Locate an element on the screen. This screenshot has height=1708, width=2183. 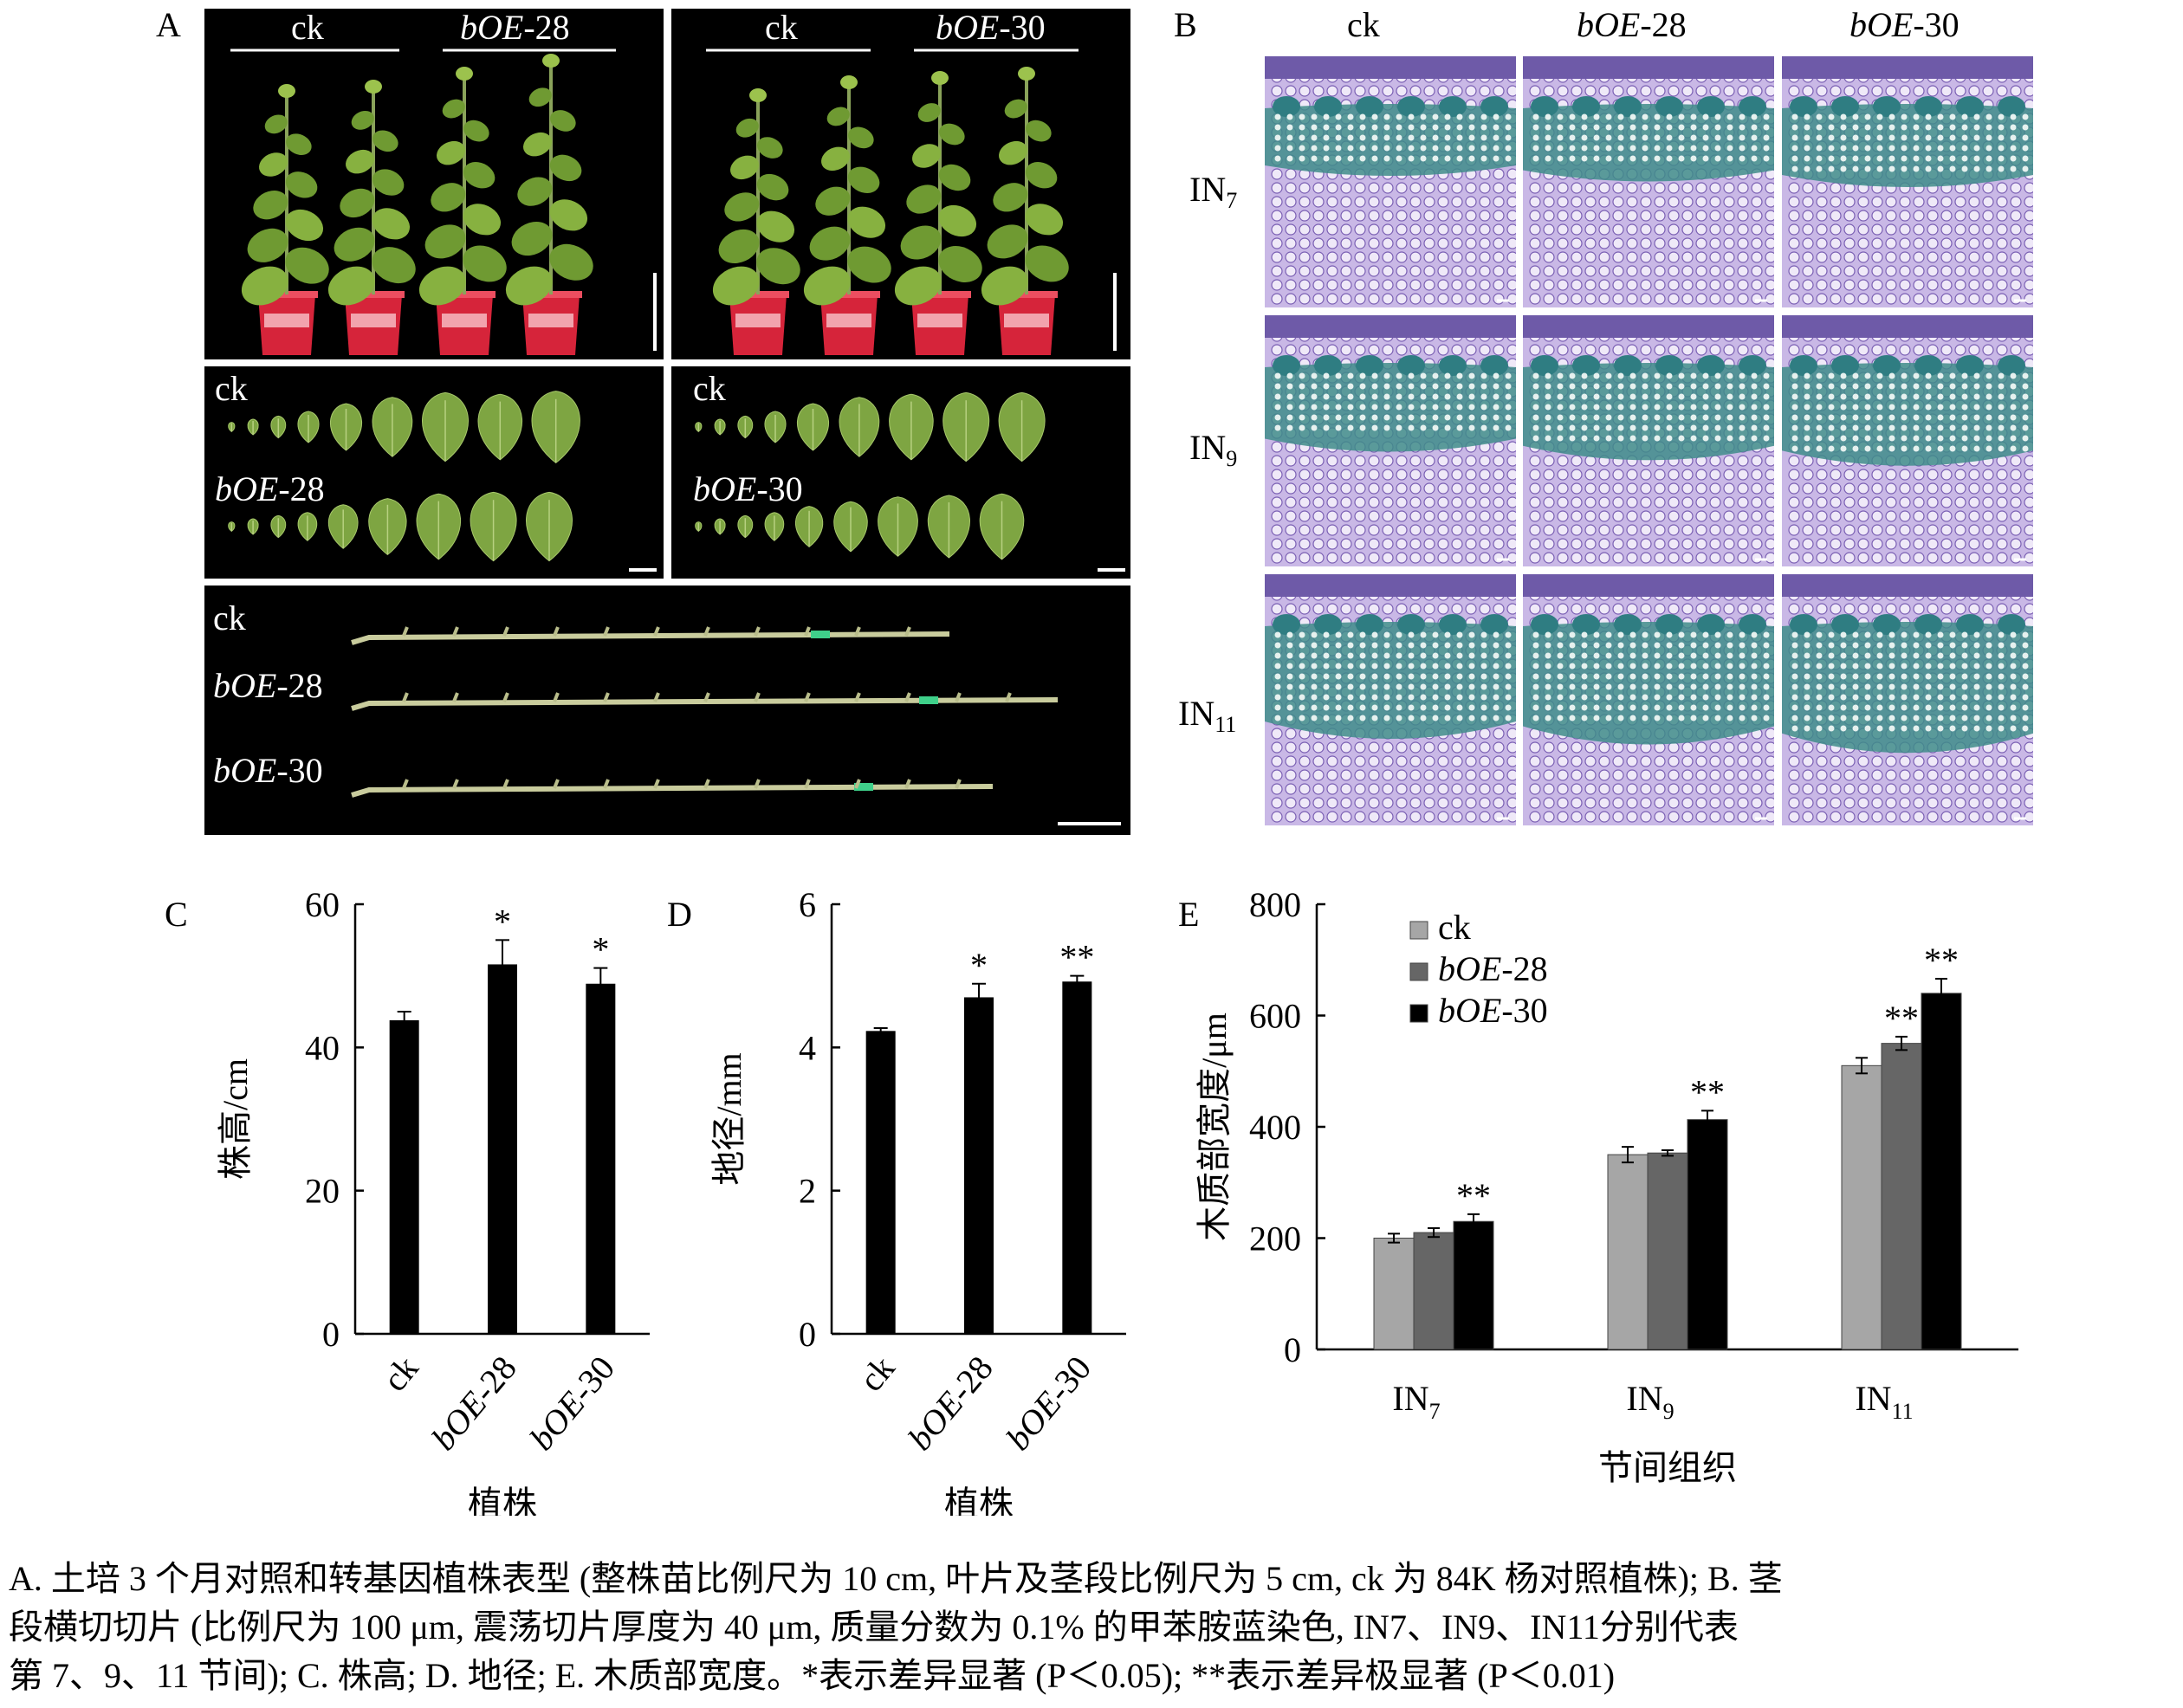
panel-label-c: C is located at coordinates (176, 914).